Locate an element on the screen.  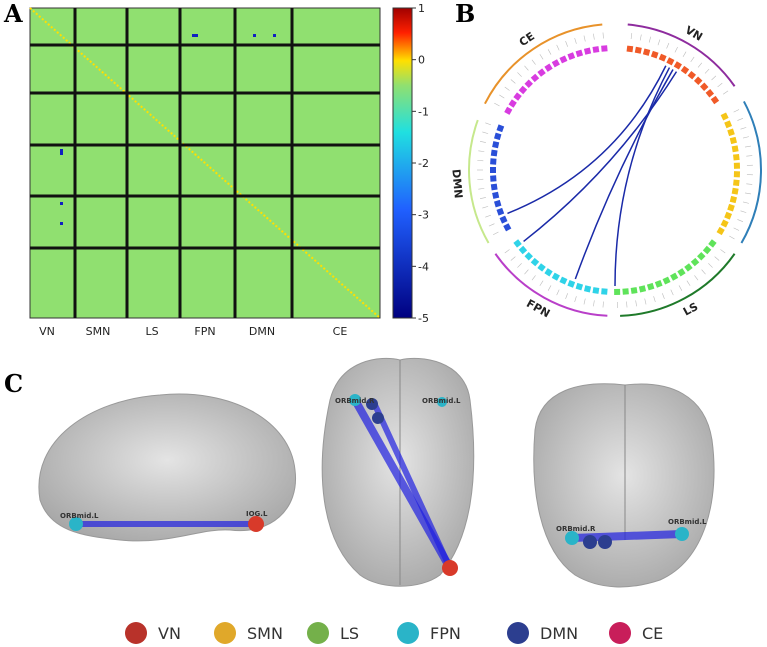
legend-label: LS is located at coordinates (349, 633).